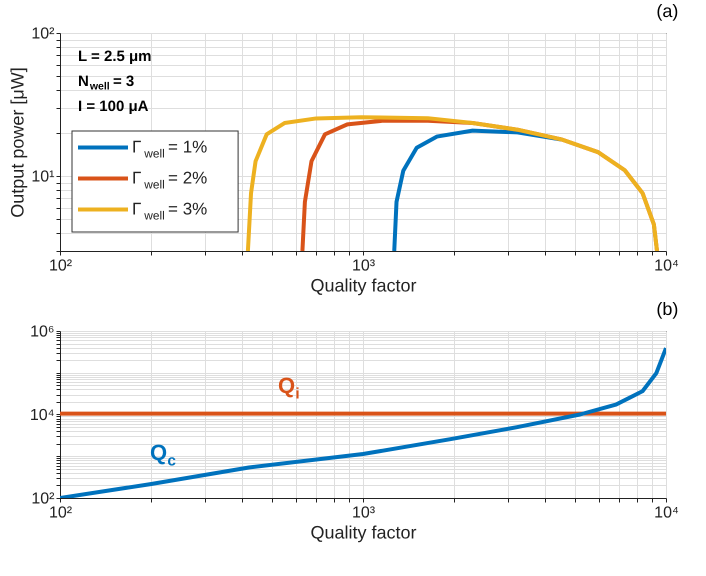 The image size is (706, 576). What do you see at coordinates (113, 106) in the screenshot?
I see `annotation: I = 100 μA` at bounding box center [113, 106].